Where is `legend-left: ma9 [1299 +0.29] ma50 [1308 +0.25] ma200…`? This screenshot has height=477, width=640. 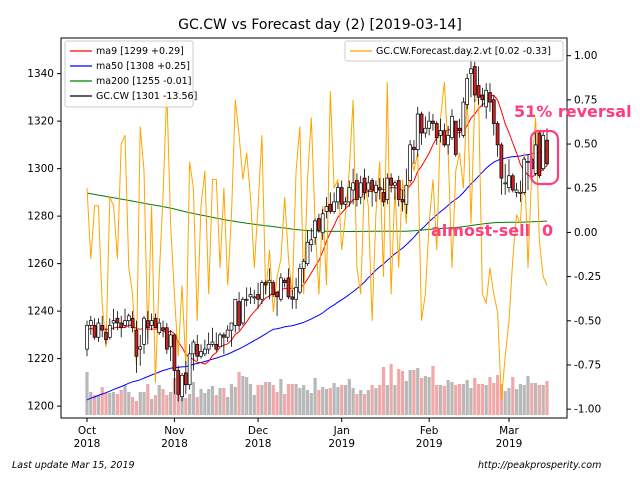 legend-left: ma9 [1299 +0.29] ma50 [1308 +0.25] ma200… is located at coordinates (130, 74).